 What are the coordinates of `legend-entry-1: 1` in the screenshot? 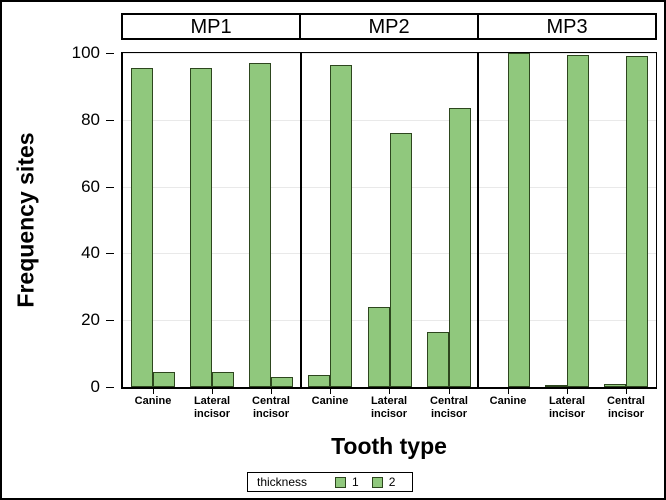 It's located at (347, 482).